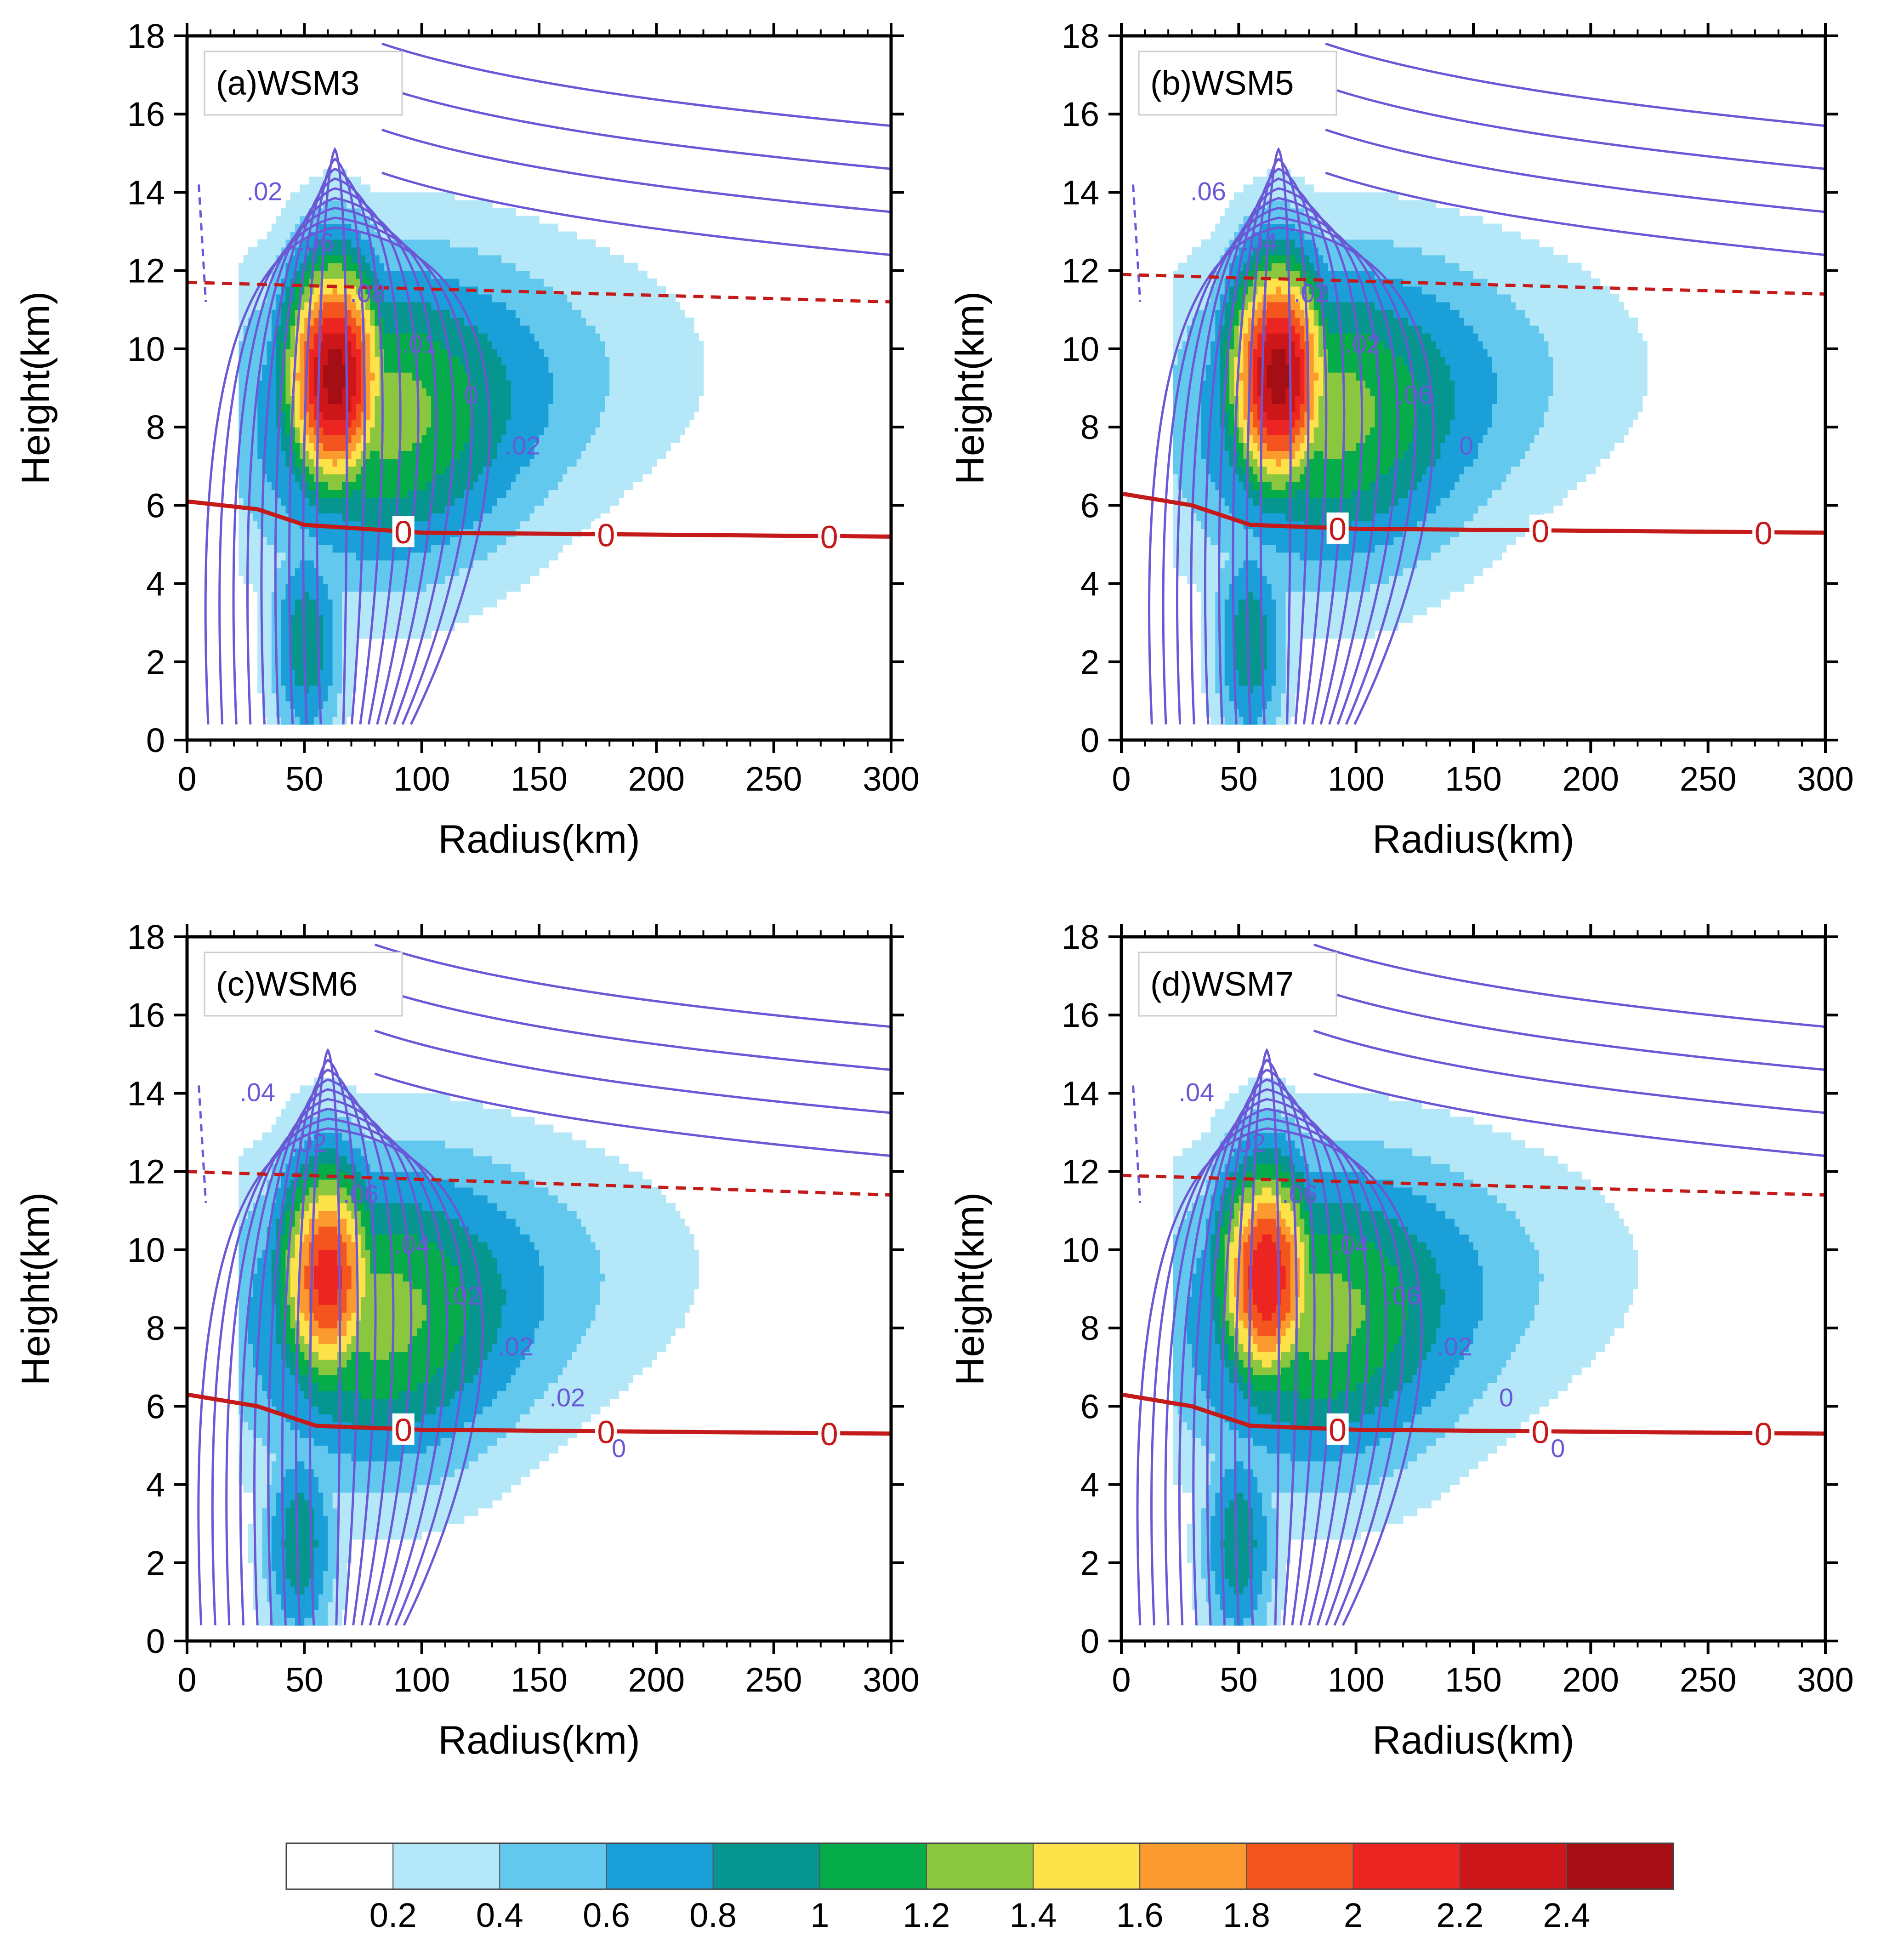 The width and height of the screenshot is (1881, 1960). I want to click on panel-b-fill-cell, so click(1189, 509).